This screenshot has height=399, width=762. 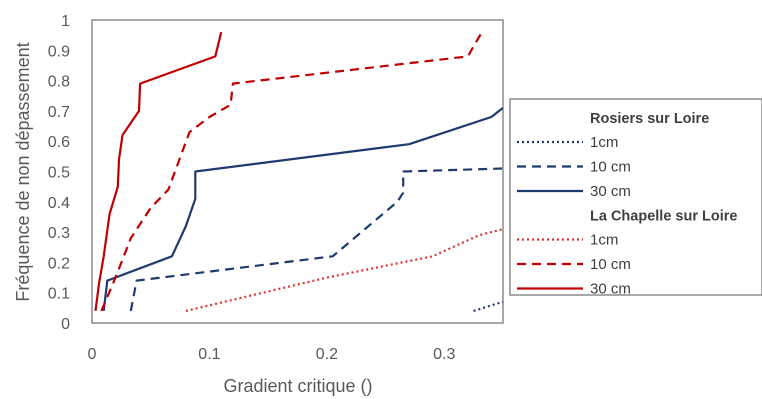 I want to click on y-tick-label: 0.2, so click(x=59, y=263).